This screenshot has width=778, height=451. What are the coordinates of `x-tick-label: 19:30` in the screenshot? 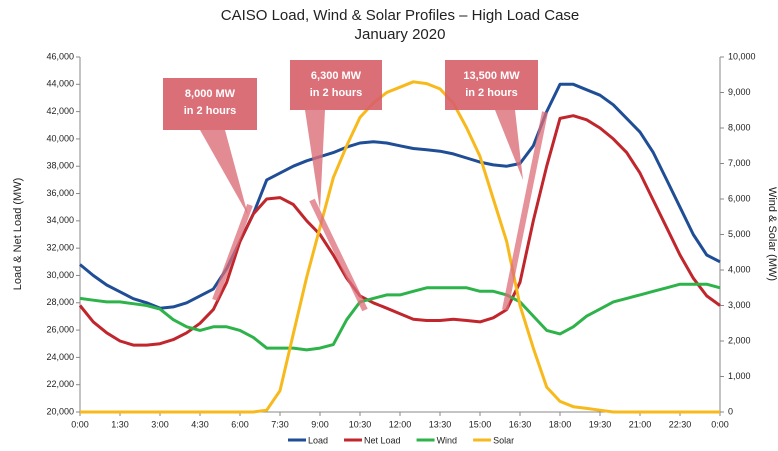 It's located at (600, 424).